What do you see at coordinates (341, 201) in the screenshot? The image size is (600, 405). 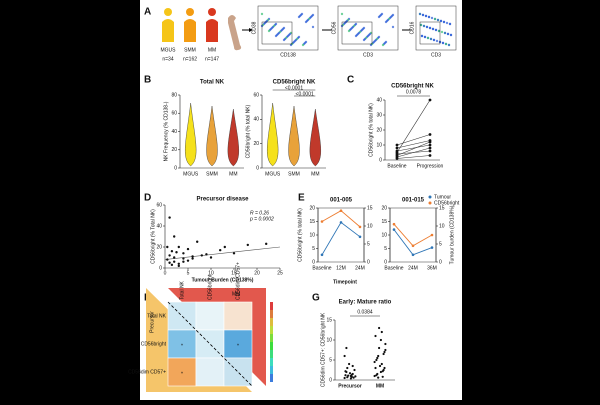 I see `chart-title: 001-005` at bounding box center [341, 201].